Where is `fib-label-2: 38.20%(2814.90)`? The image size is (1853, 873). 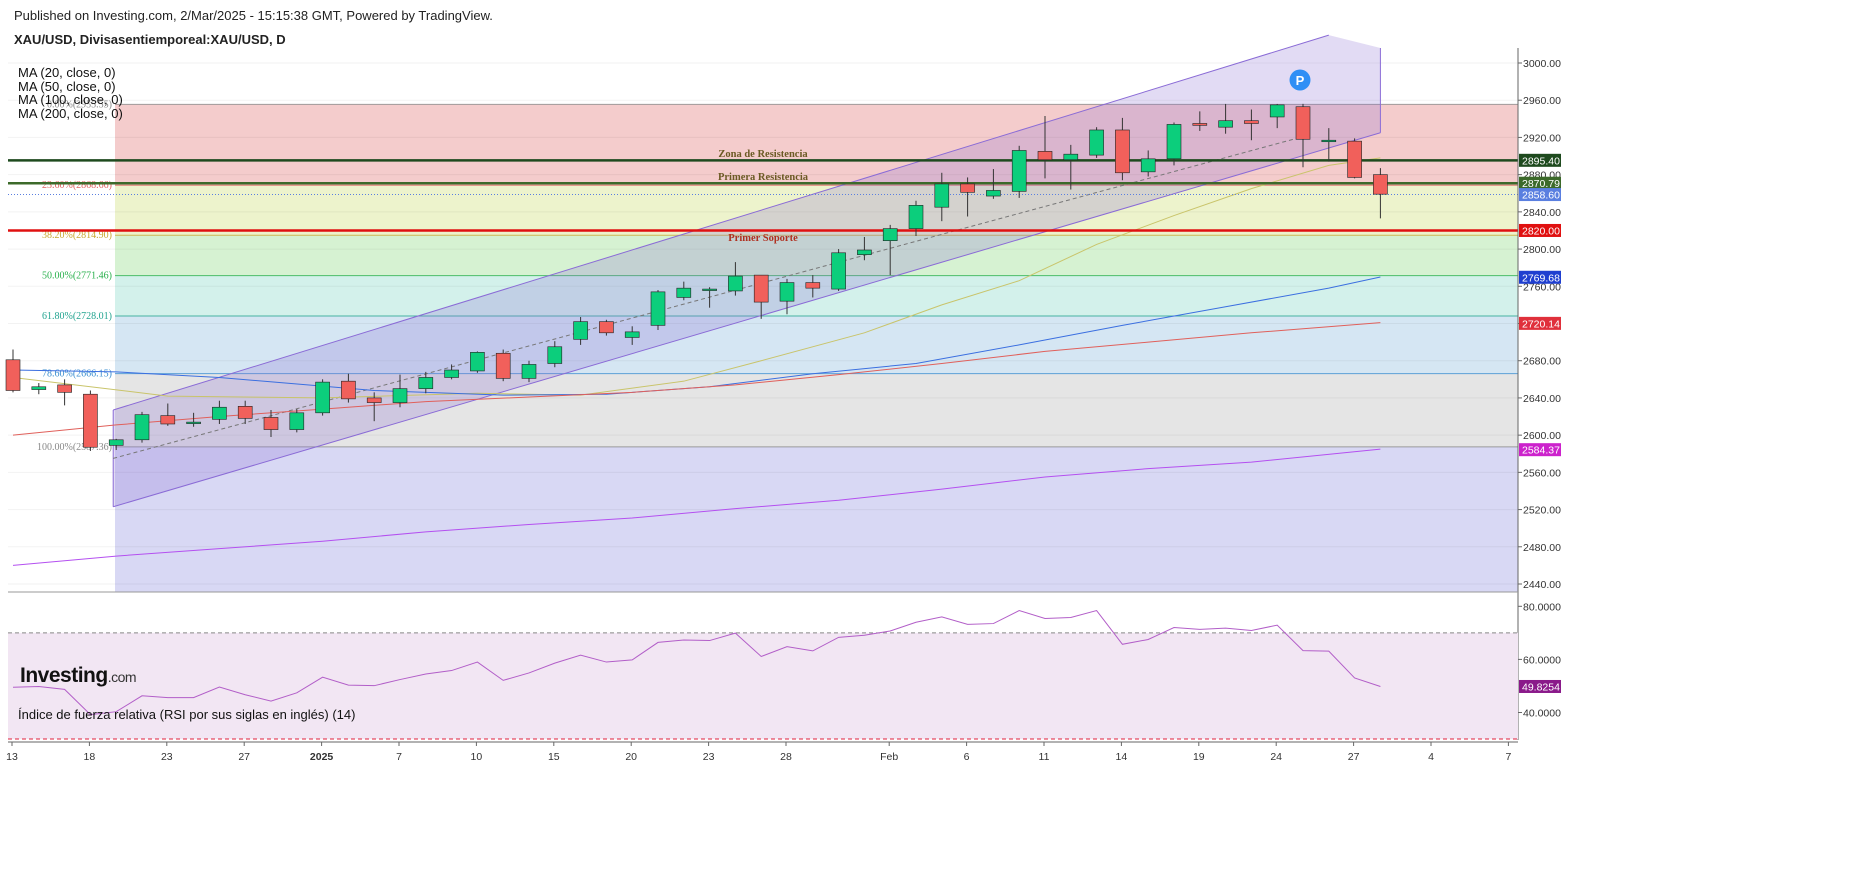 fib-label-2: 38.20%(2814.90) is located at coordinates (77, 235).